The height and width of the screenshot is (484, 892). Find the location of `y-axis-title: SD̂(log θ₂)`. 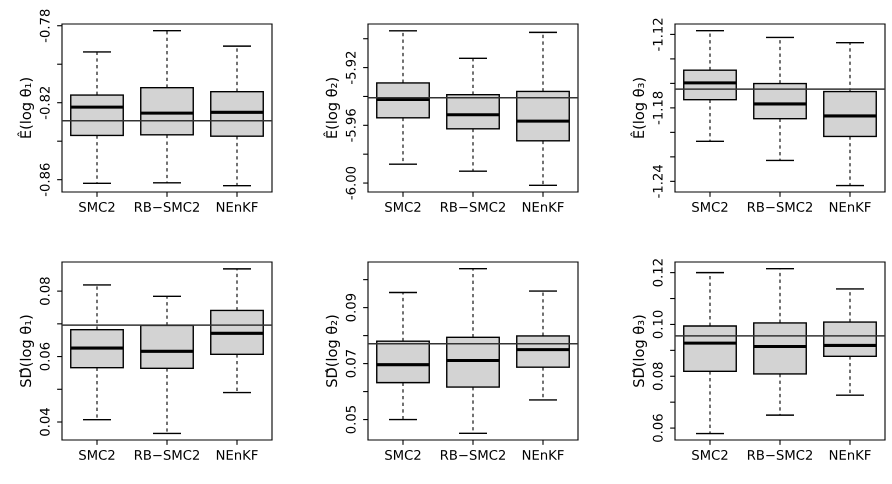

y-axis-title: SD̂(log θ₂) is located at coordinates (332, 351).